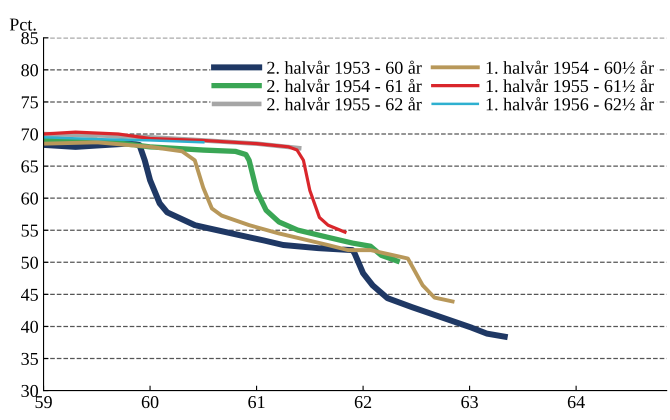 The width and height of the screenshot is (670, 420). I want to click on y-tick-label: 85, so click(29, 38).